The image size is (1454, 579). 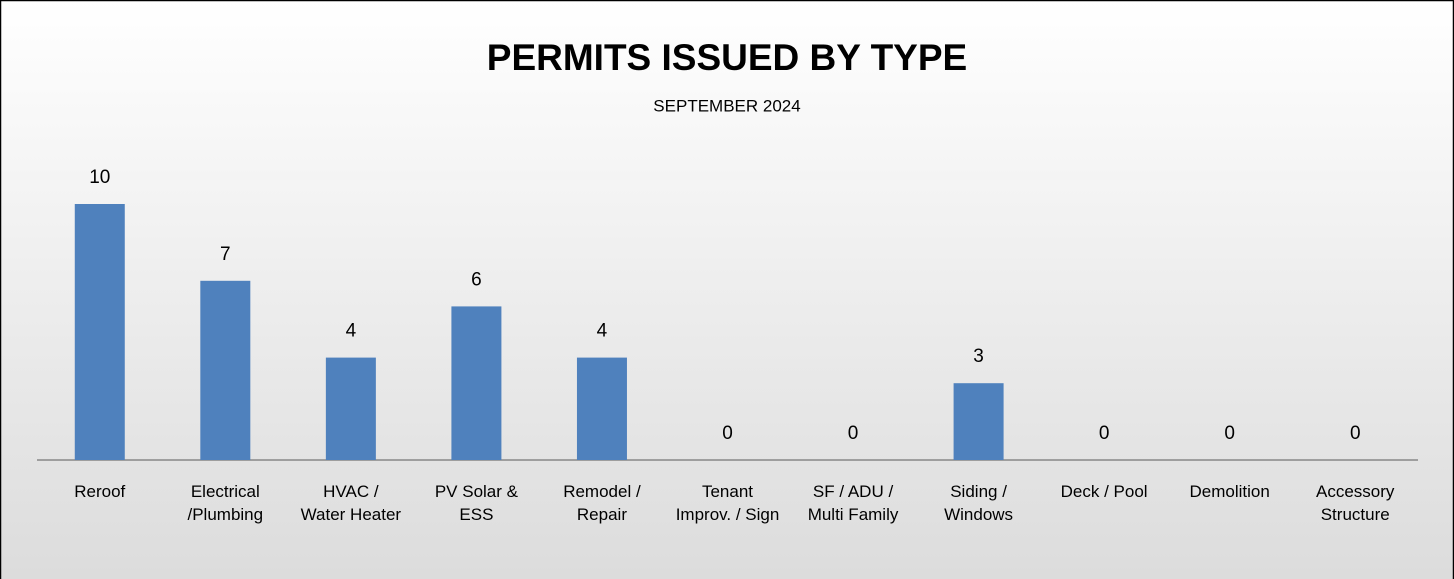 What do you see at coordinates (225, 254) in the screenshot?
I see `data-label: 7` at bounding box center [225, 254].